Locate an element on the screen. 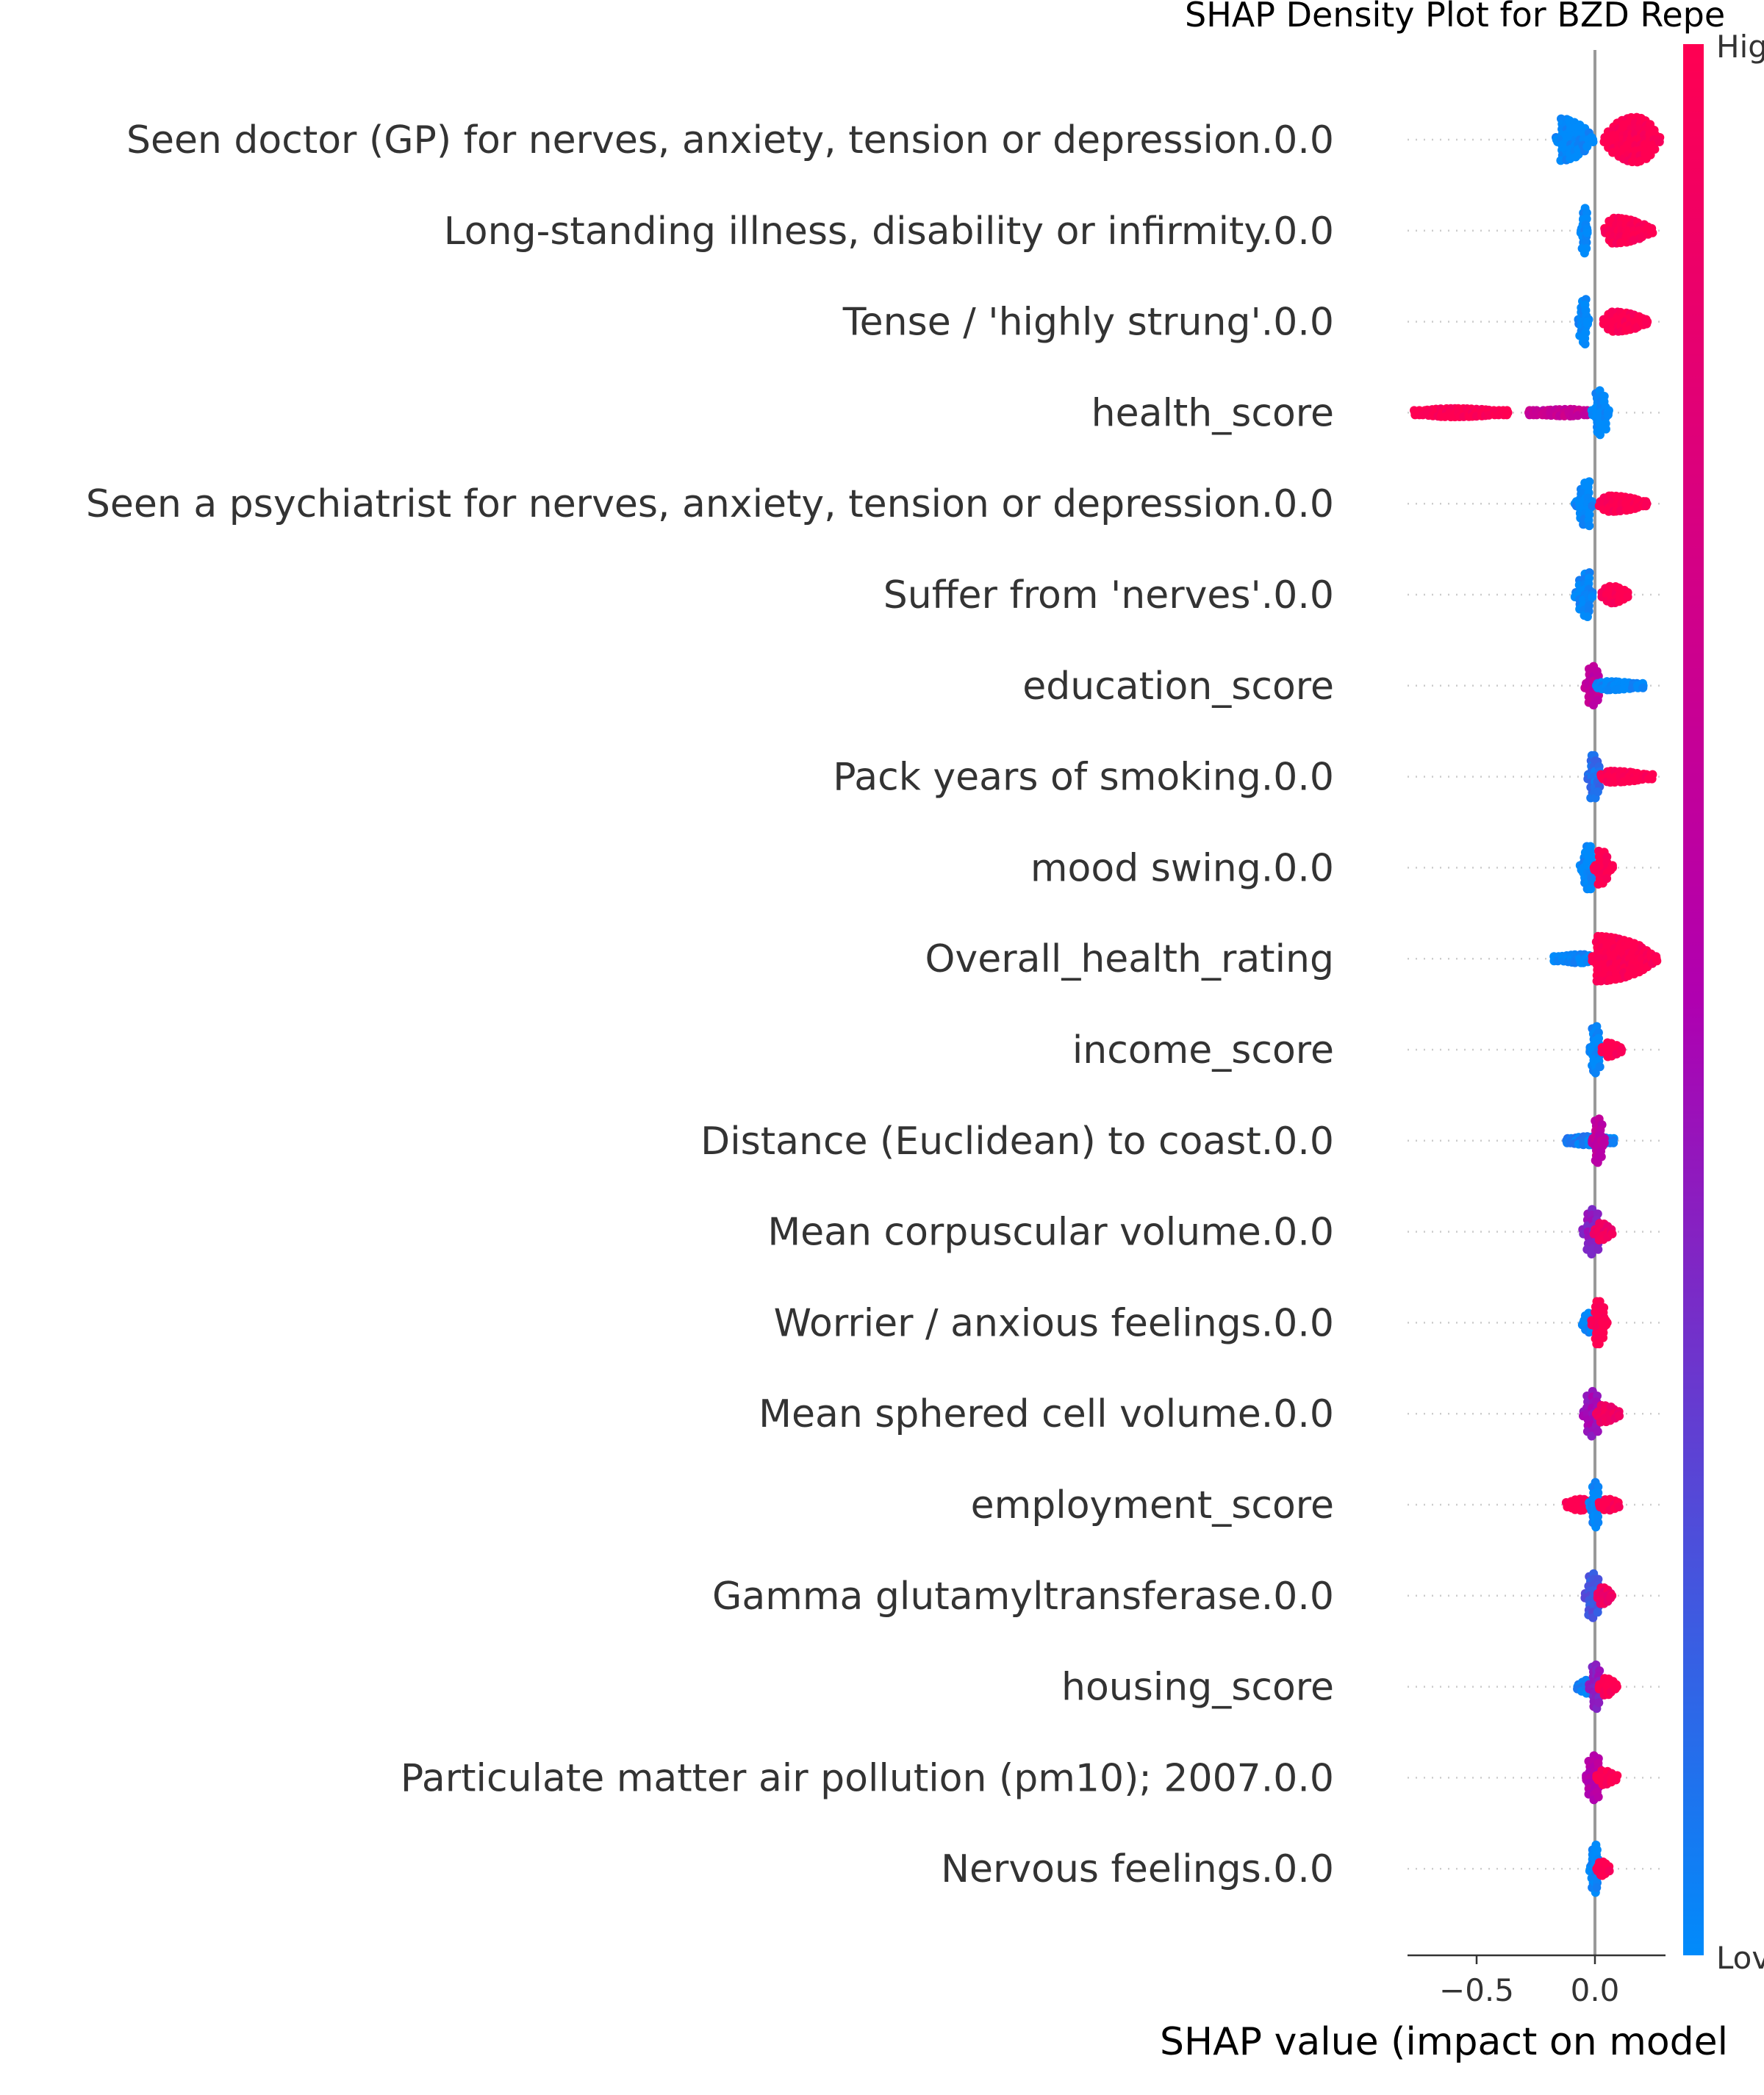 This screenshot has width=1764, height=2095. x-axis-ticks: −0.5 0.0 is located at coordinates (1529, 1981).